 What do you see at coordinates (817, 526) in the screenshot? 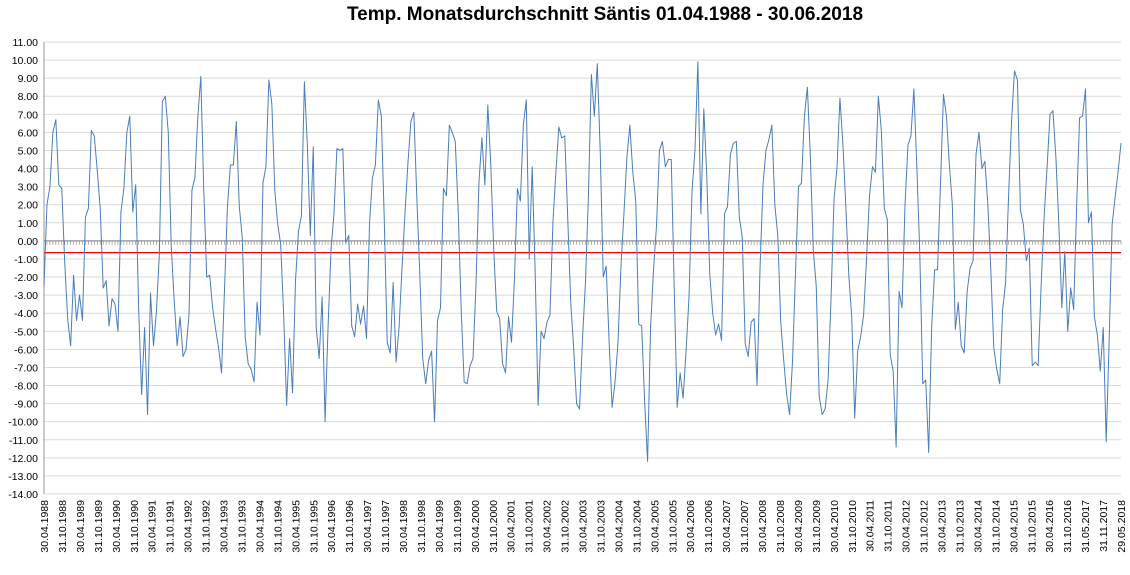
I see `x-tick-label: 31.10.2009` at bounding box center [817, 526].